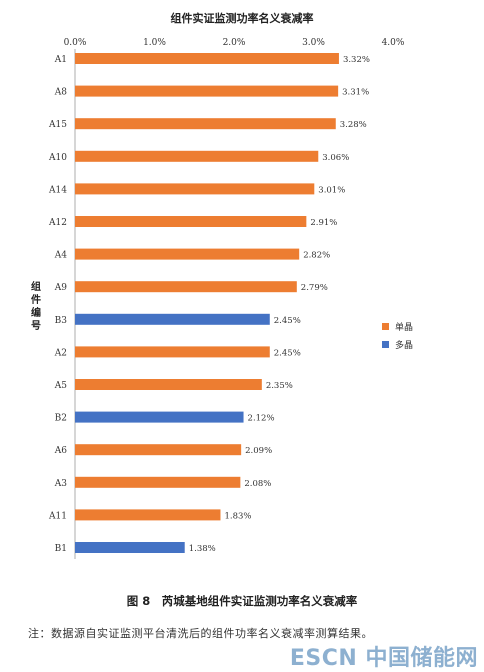  What do you see at coordinates (393, 43) in the screenshot?
I see `x-tick-label: 4.0%` at bounding box center [393, 43].